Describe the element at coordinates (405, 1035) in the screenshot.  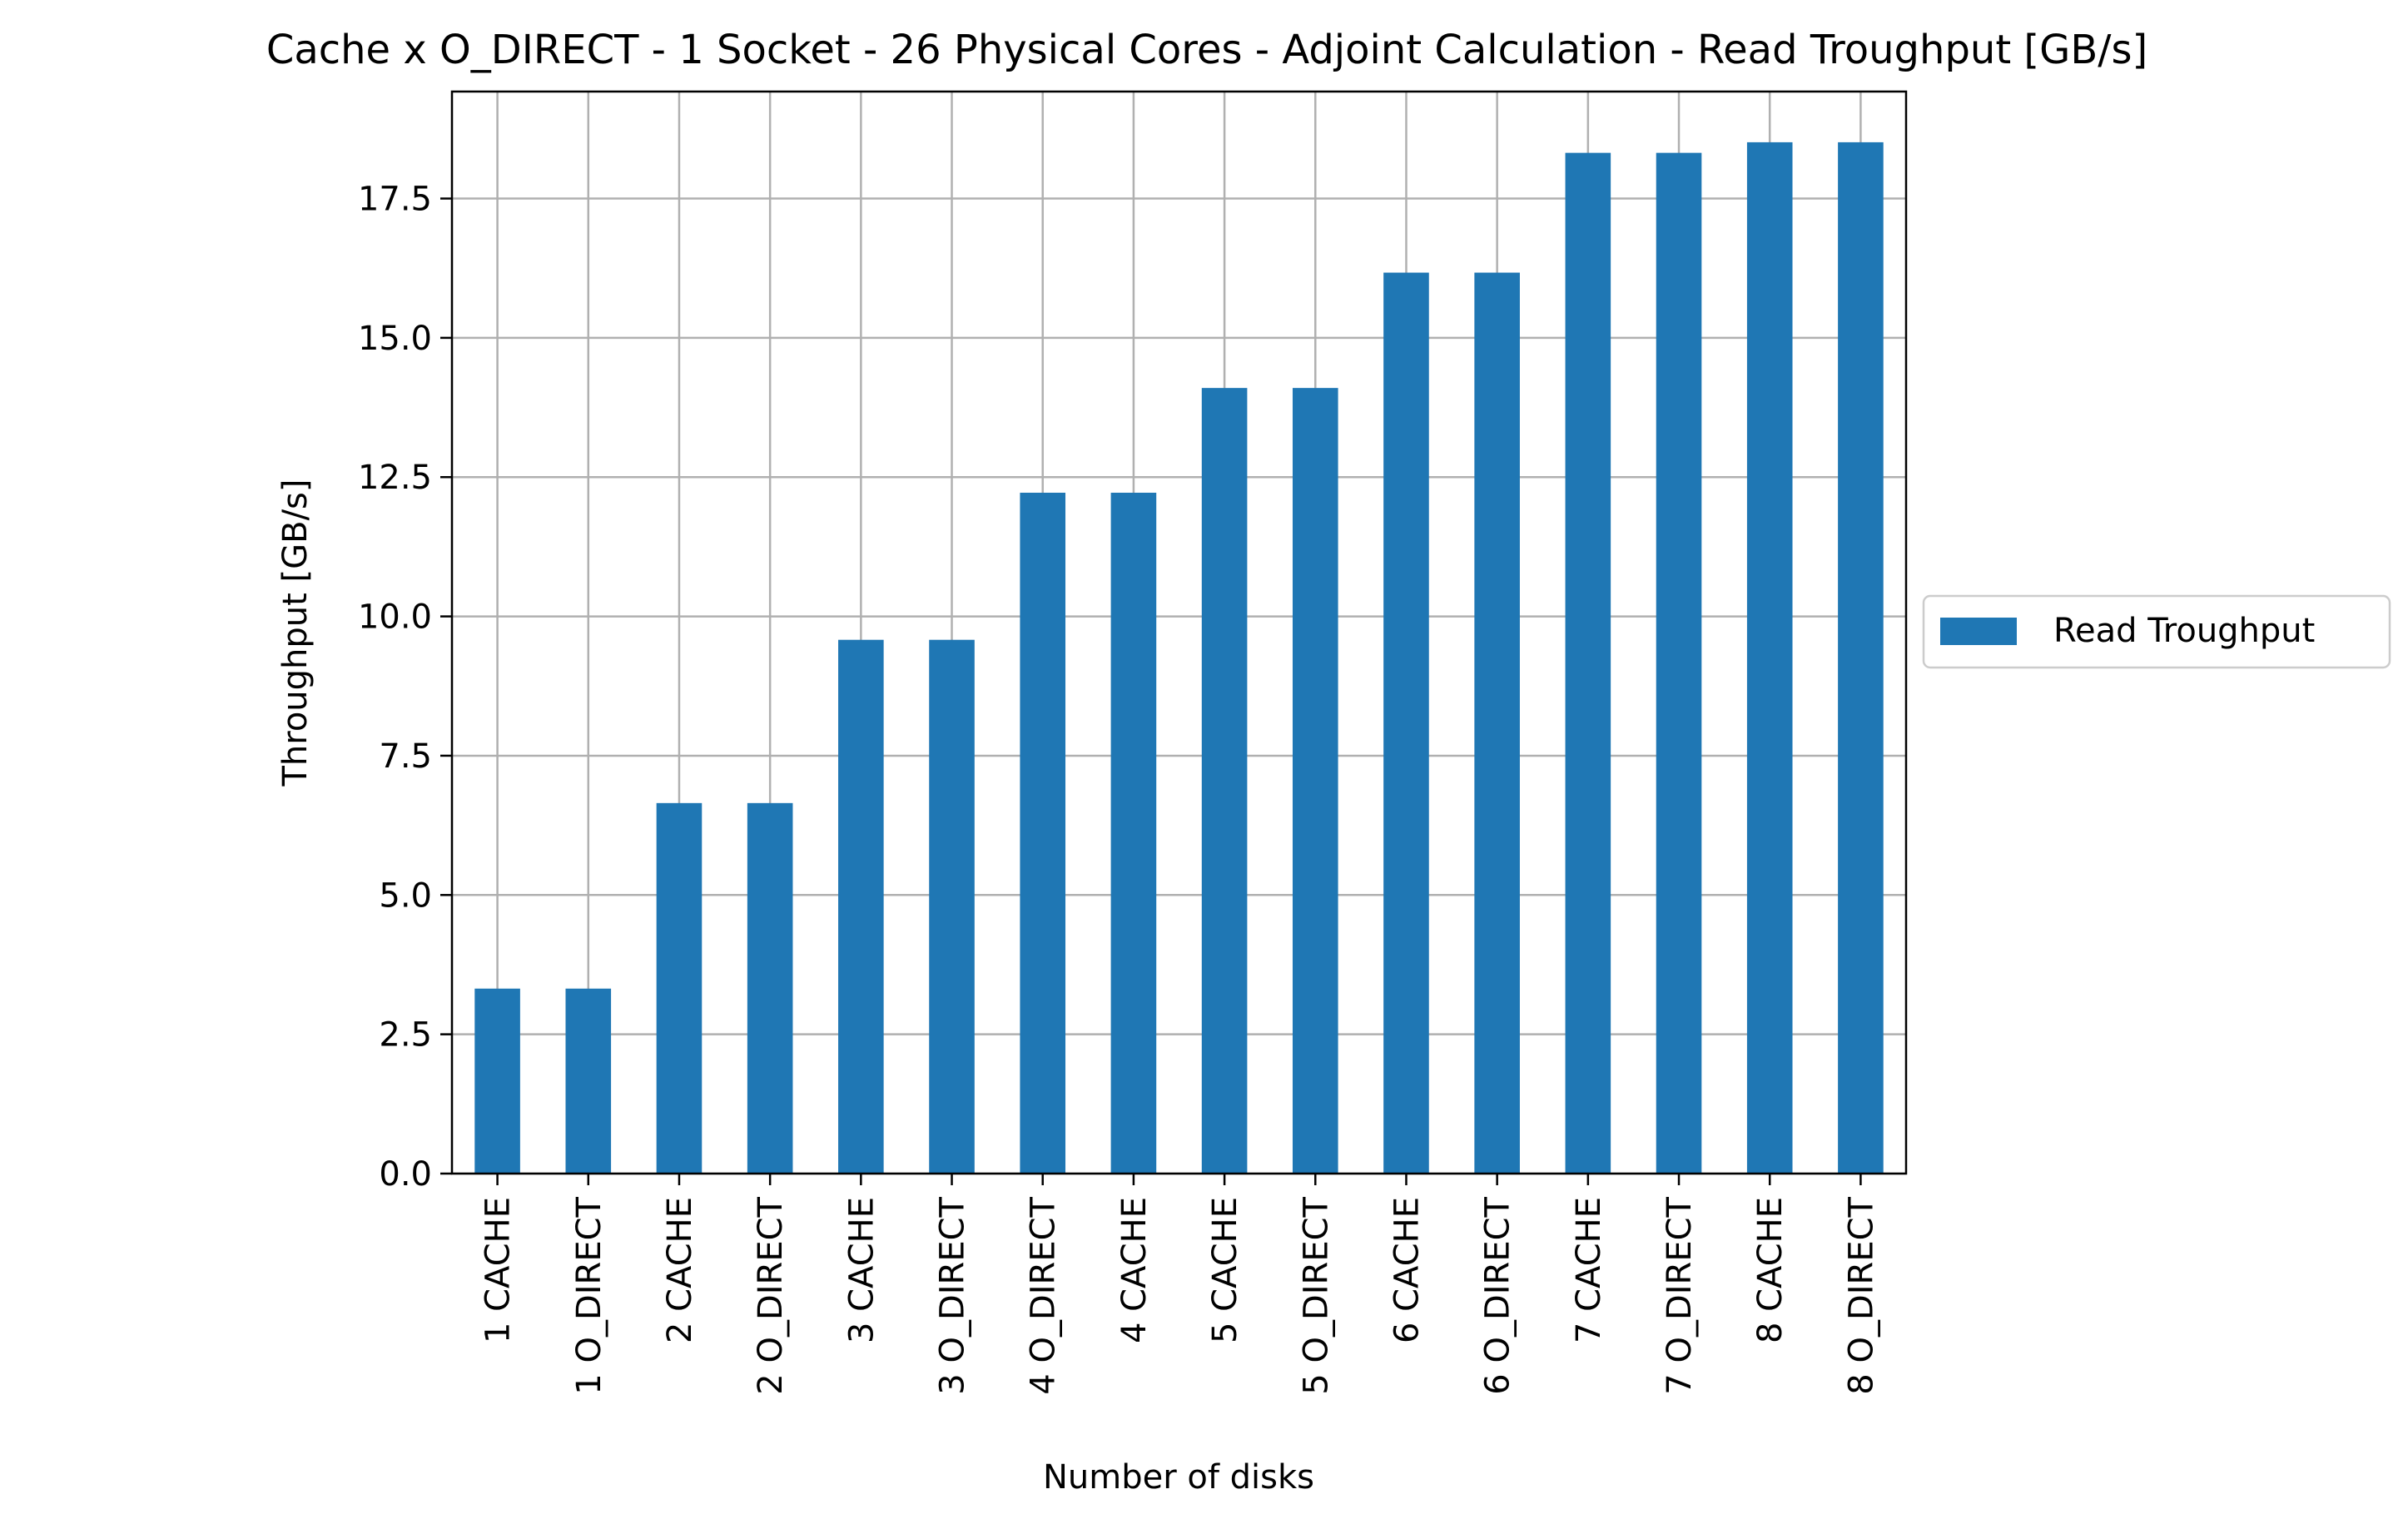
I see `y-tick-label: 2.5` at that location.